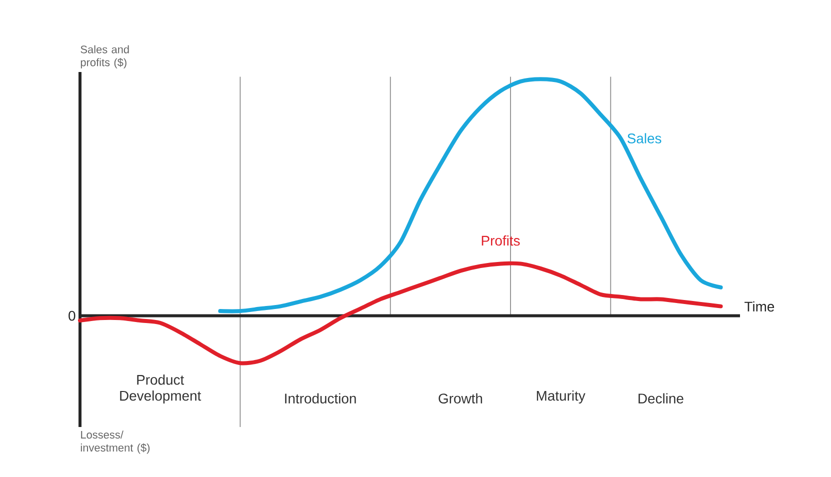 This screenshot has width=831, height=477. Describe the element at coordinates (320, 398) in the screenshot. I see `x-tick-label: Introduction` at that location.